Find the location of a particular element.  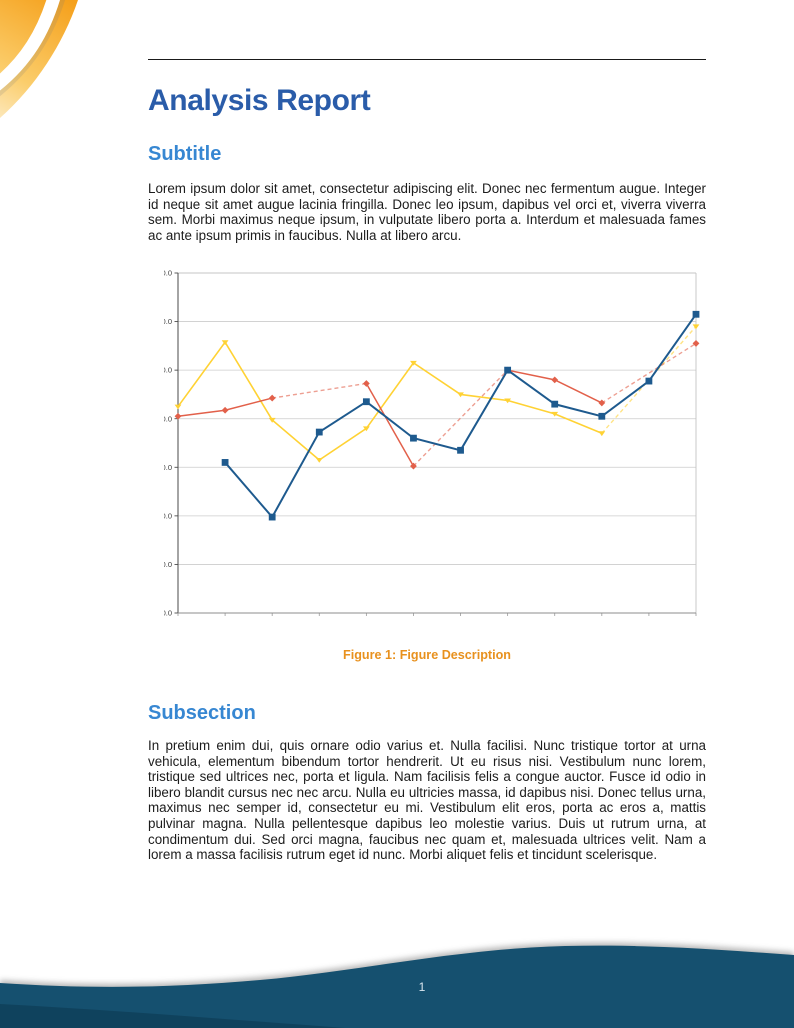

footer-wave is located at coordinates (397, 986).